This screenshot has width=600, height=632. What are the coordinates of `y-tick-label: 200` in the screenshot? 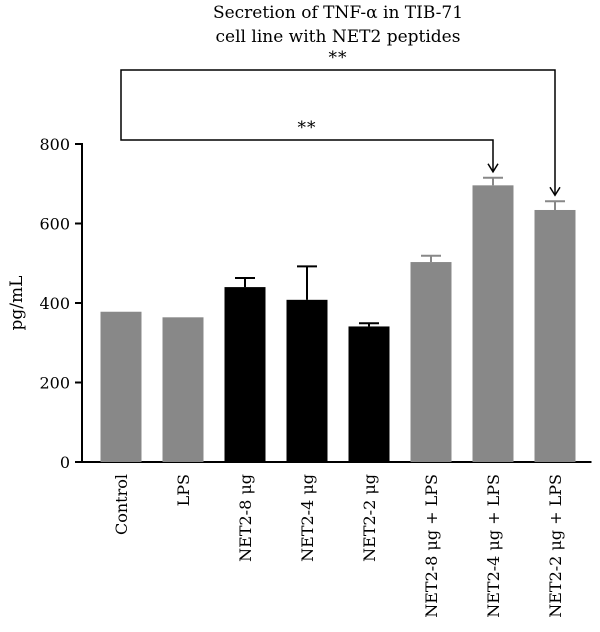 It's located at (54, 383).